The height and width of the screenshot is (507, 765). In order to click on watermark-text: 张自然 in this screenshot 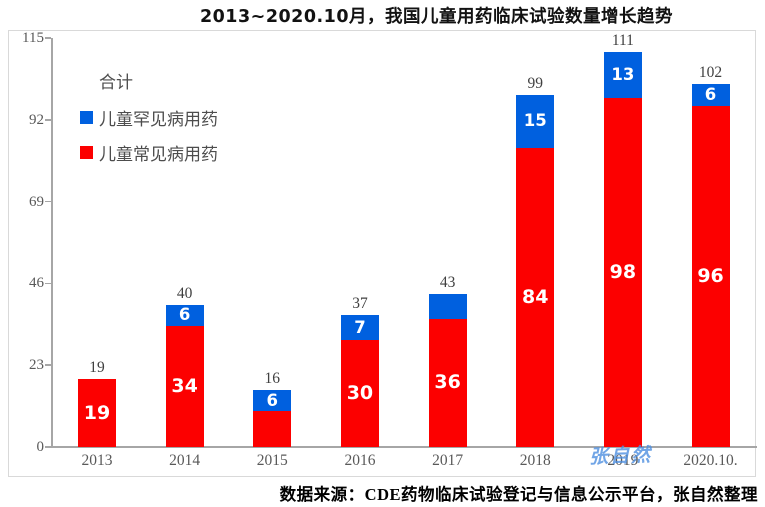, I will do `click(620, 456)`.